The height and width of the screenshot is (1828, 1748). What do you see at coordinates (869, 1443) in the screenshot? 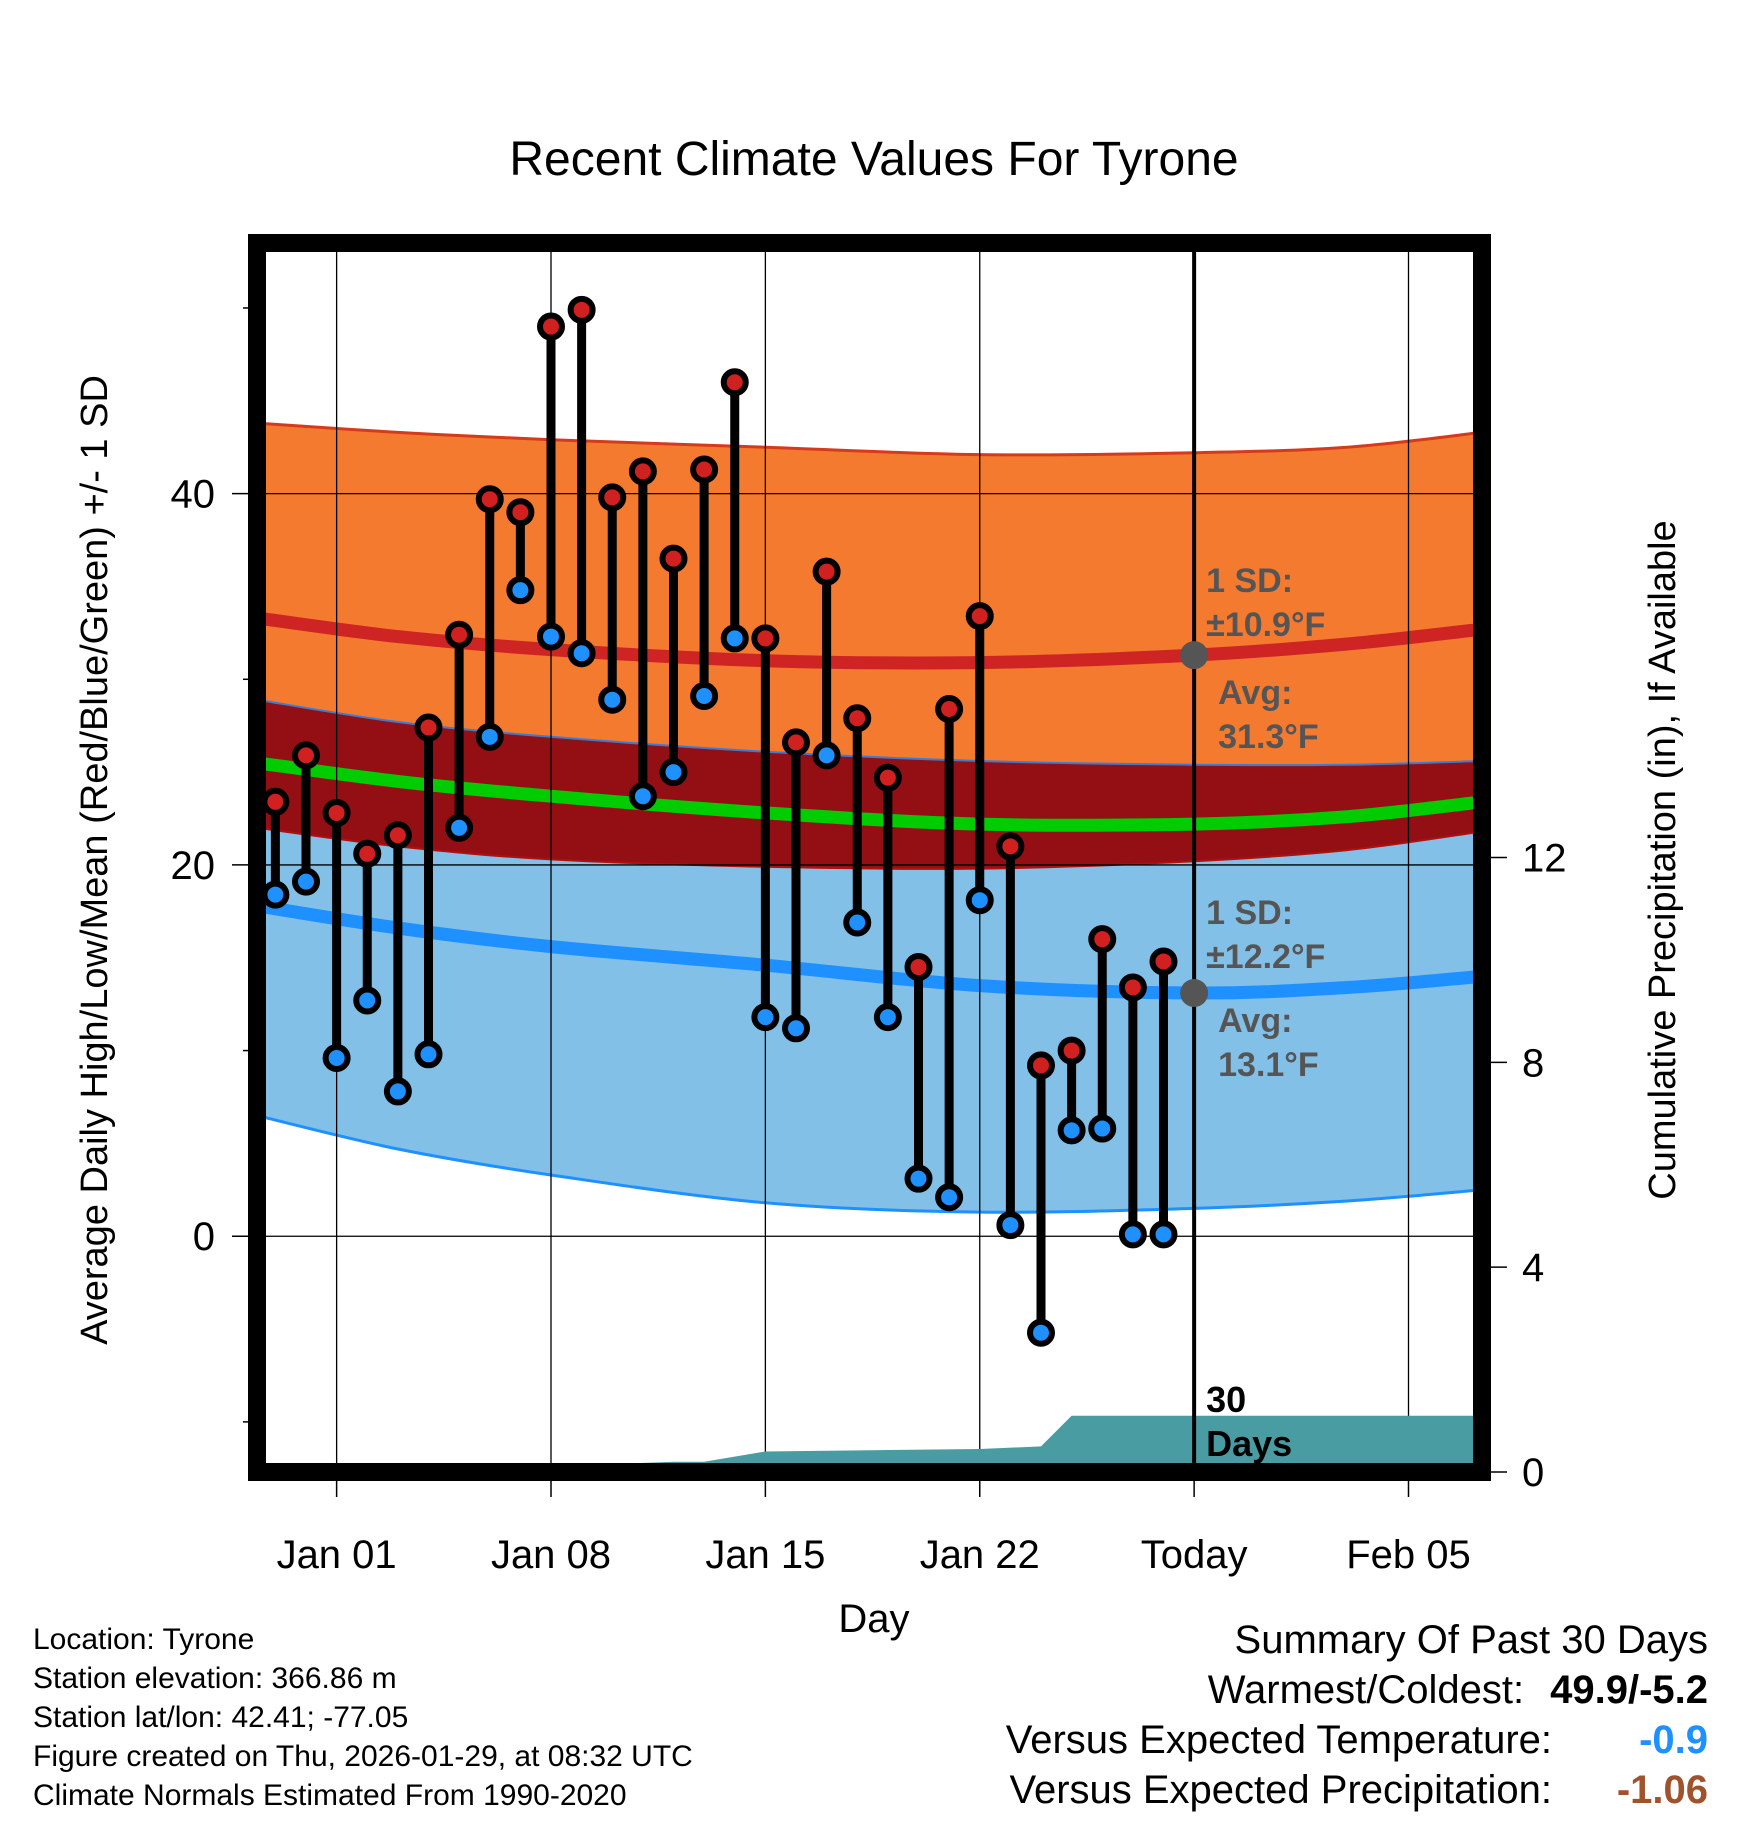
I see `precip-area` at bounding box center [869, 1443].